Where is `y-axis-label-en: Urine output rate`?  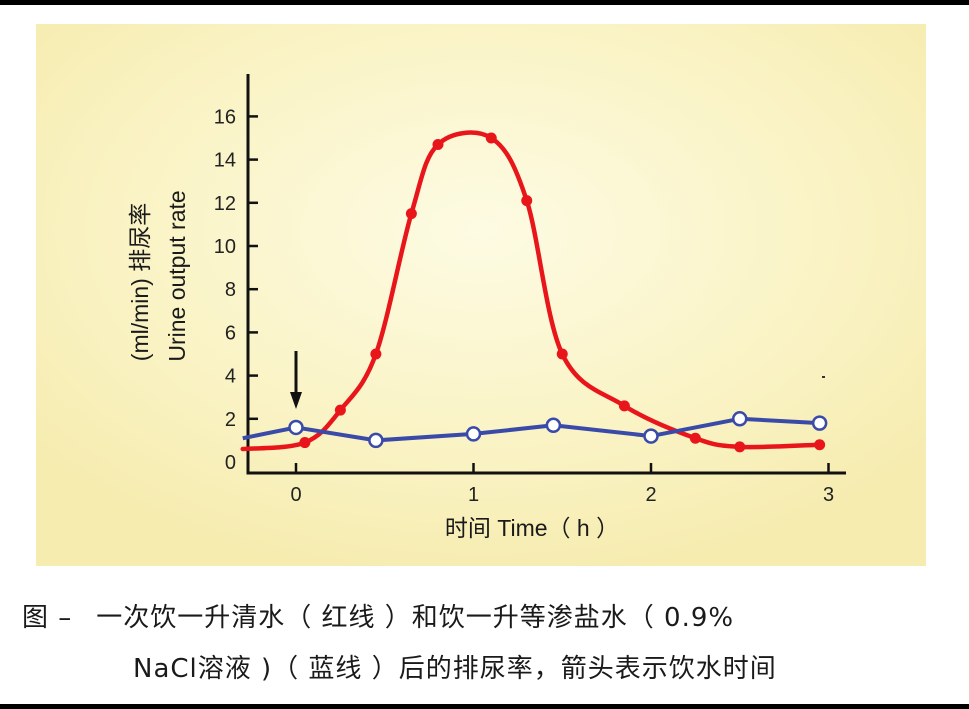 y-axis-label-en: Urine output rate is located at coordinates (177, 275).